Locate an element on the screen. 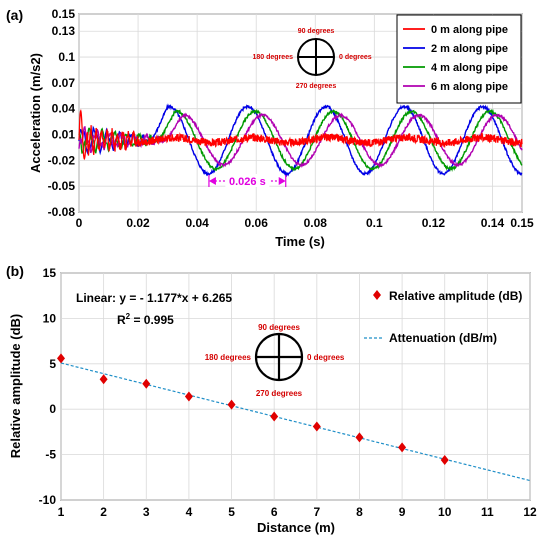 The width and height of the screenshot is (550, 542). legend-b-item-0: Relative amplitude (dB) is located at coordinates (455, 296).